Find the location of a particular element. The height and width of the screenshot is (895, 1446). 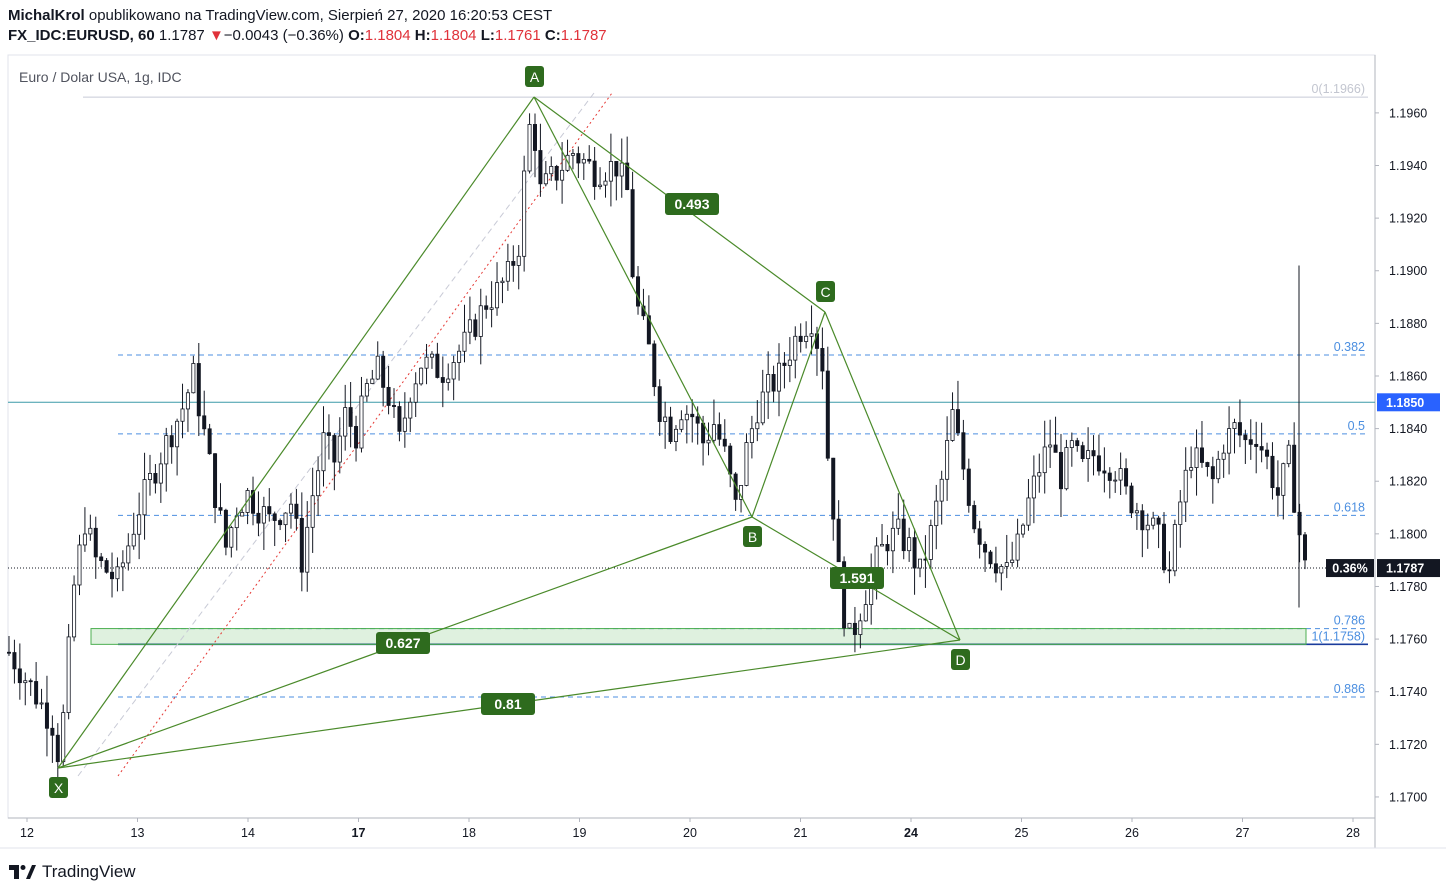

tradingview-logo-icon is located at coordinates (22, 872).